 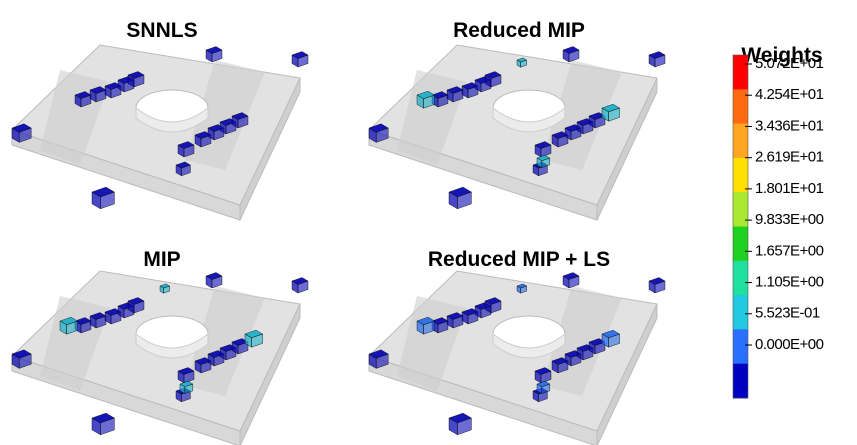 I want to click on legend-label: 5.072E+01, so click(x=789, y=63).